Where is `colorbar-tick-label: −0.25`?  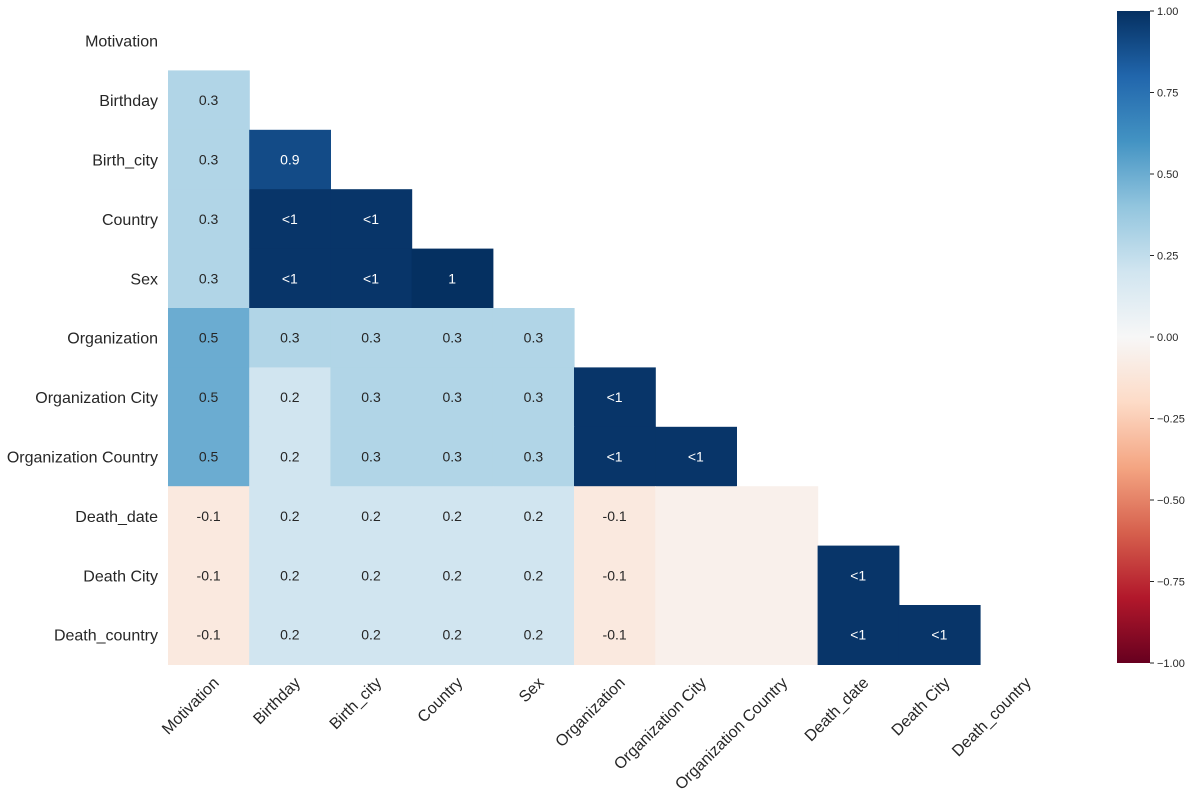 colorbar-tick-label: −0.25 is located at coordinates (1171, 420).